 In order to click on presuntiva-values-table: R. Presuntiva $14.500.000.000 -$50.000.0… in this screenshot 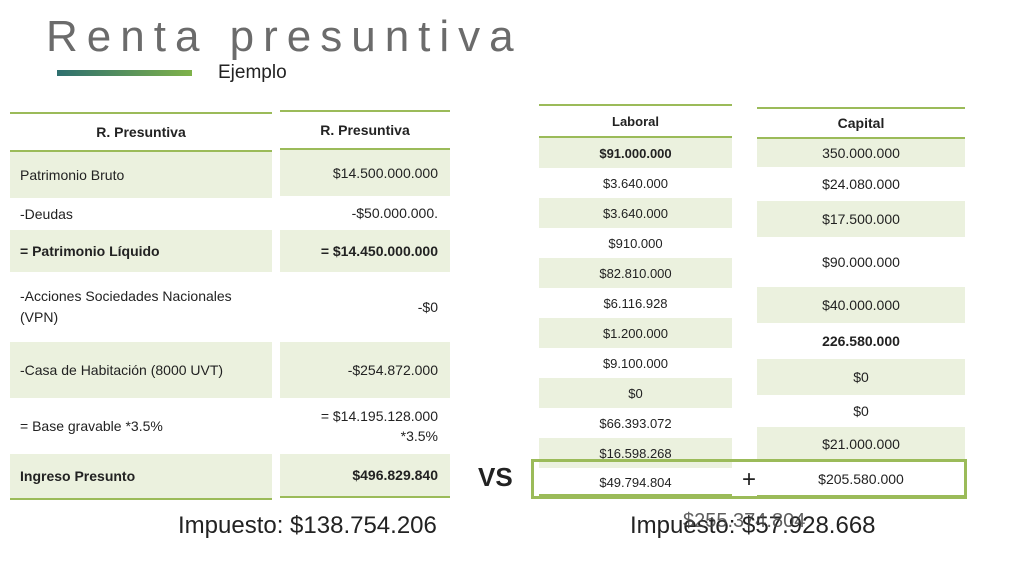, I will do `click(365, 304)`.